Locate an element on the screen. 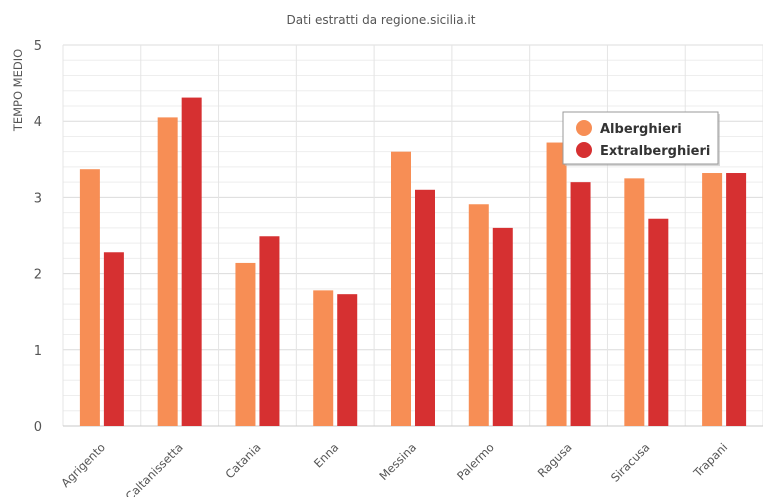  bar-extralberghieri-messina is located at coordinates (425, 307).